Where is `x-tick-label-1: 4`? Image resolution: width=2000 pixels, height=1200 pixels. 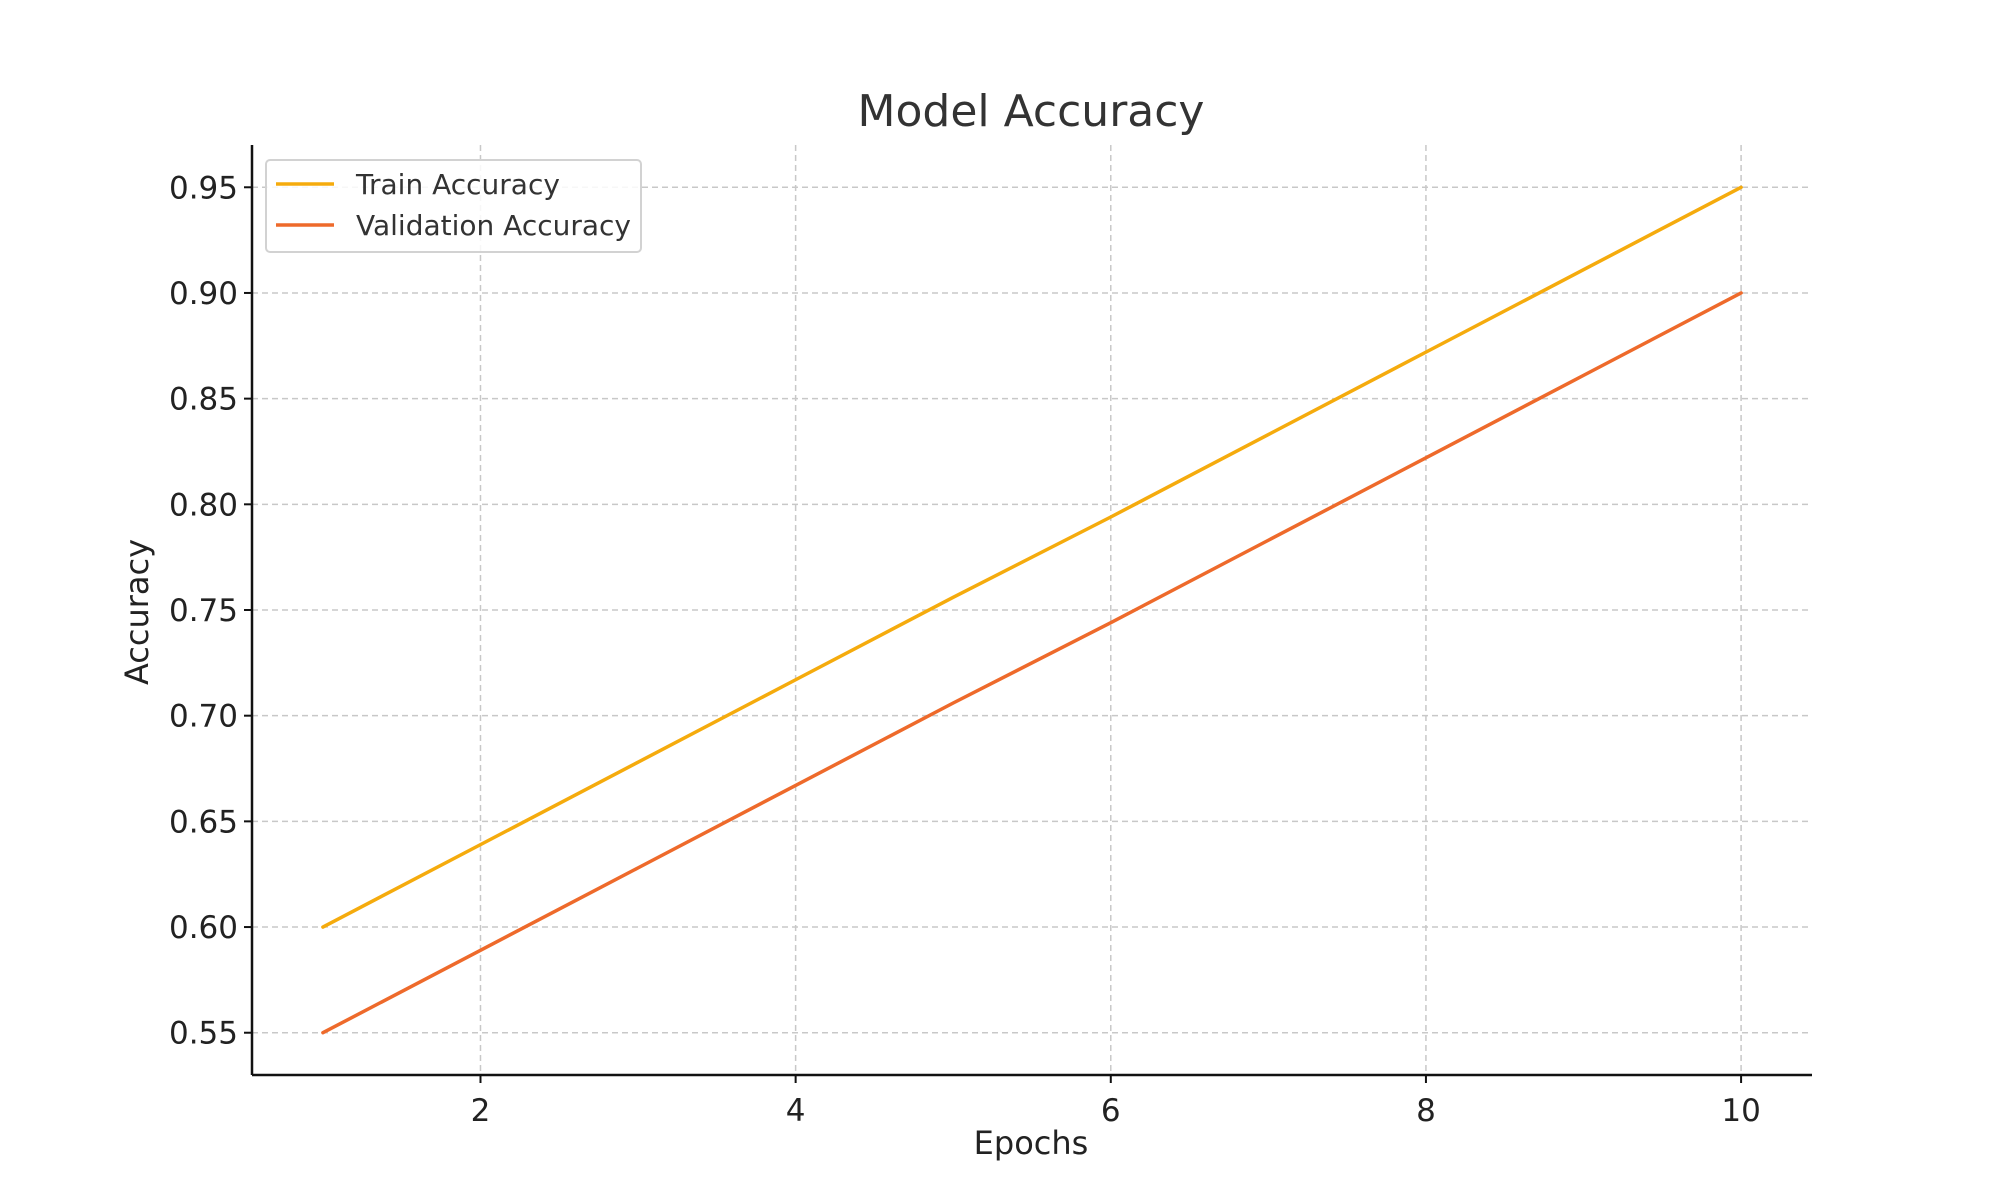
x-tick-label-1: 4 is located at coordinates (796, 1111).